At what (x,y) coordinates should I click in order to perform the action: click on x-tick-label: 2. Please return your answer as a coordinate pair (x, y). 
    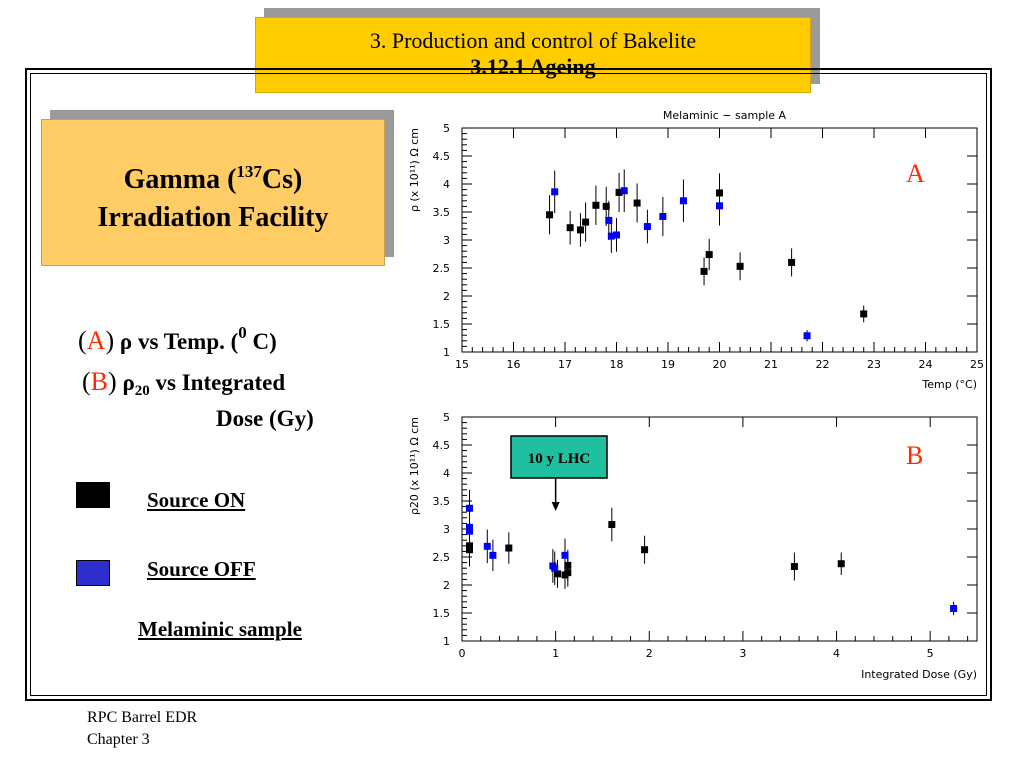
    Looking at the image, I should click on (649, 653).